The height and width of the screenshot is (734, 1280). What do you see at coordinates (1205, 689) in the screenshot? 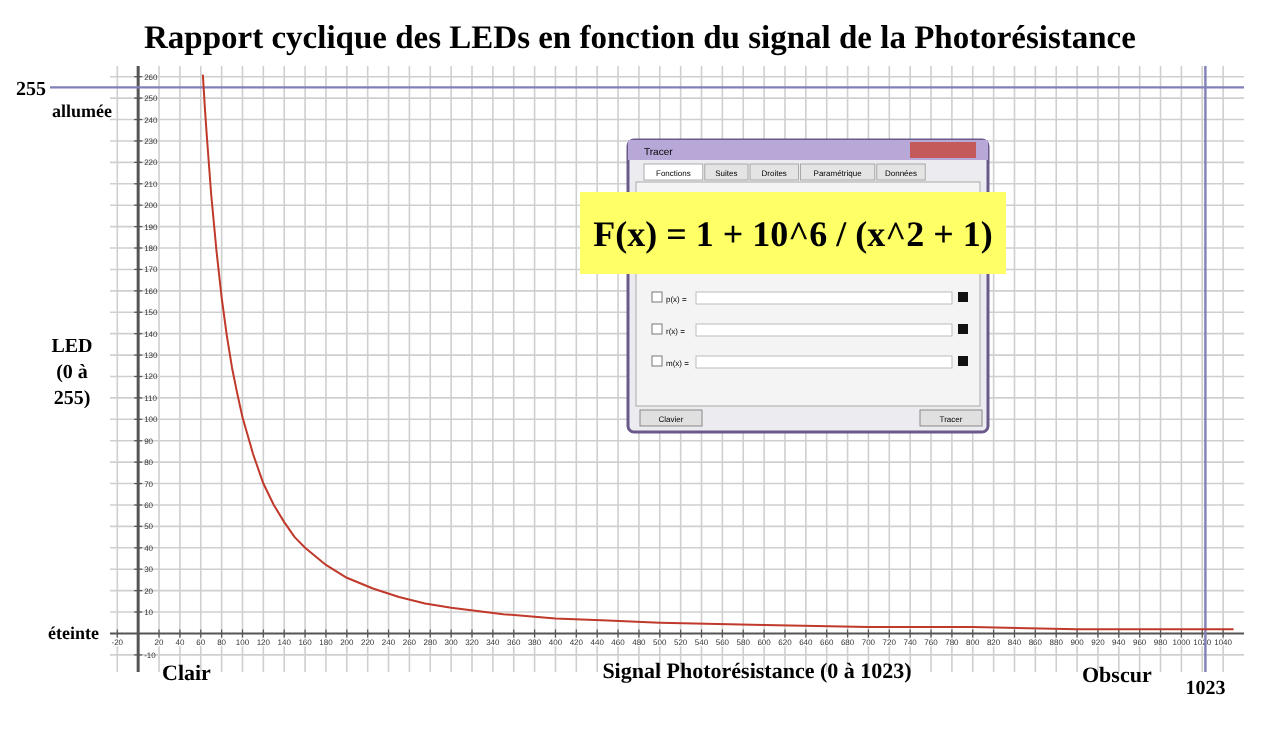
I see `ref-line-label: 1023` at bounding box center [1205, 689].